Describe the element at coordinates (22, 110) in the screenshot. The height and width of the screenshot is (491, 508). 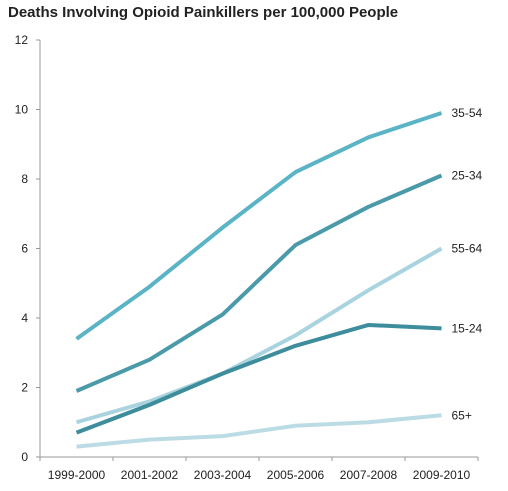
I see `y-tick-label: 10` at that location.